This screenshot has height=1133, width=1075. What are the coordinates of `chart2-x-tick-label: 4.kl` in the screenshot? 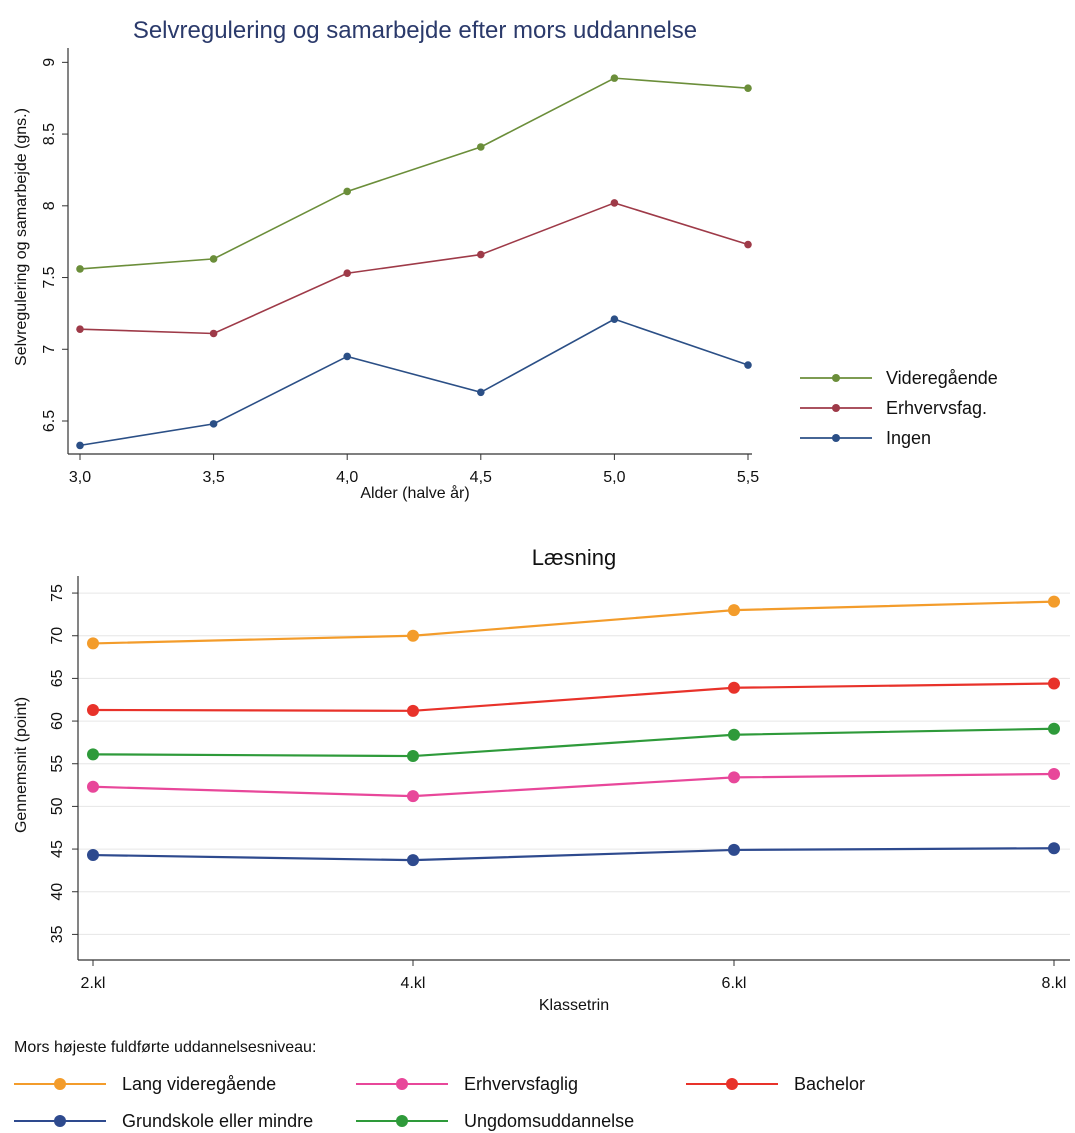 It's located at (413, 983).